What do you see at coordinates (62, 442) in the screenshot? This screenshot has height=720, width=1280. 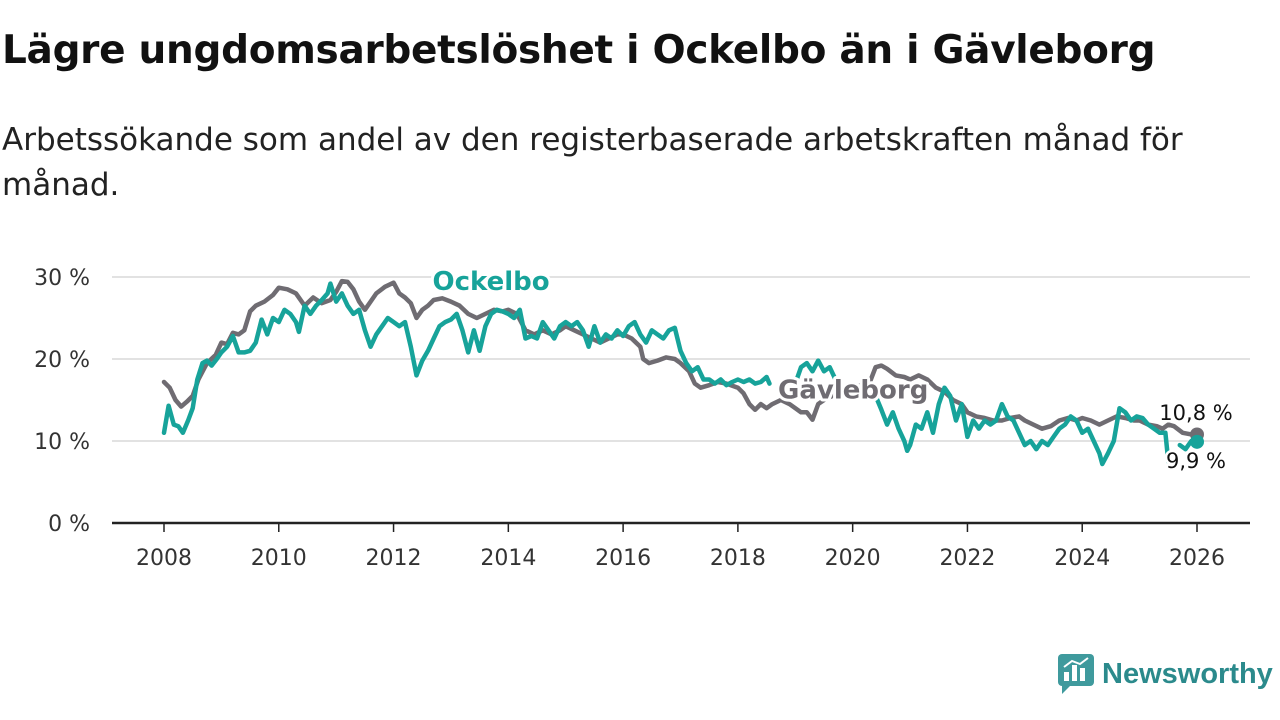 I see `y-tick-label: 10 %` at bounding box center [62, 442].